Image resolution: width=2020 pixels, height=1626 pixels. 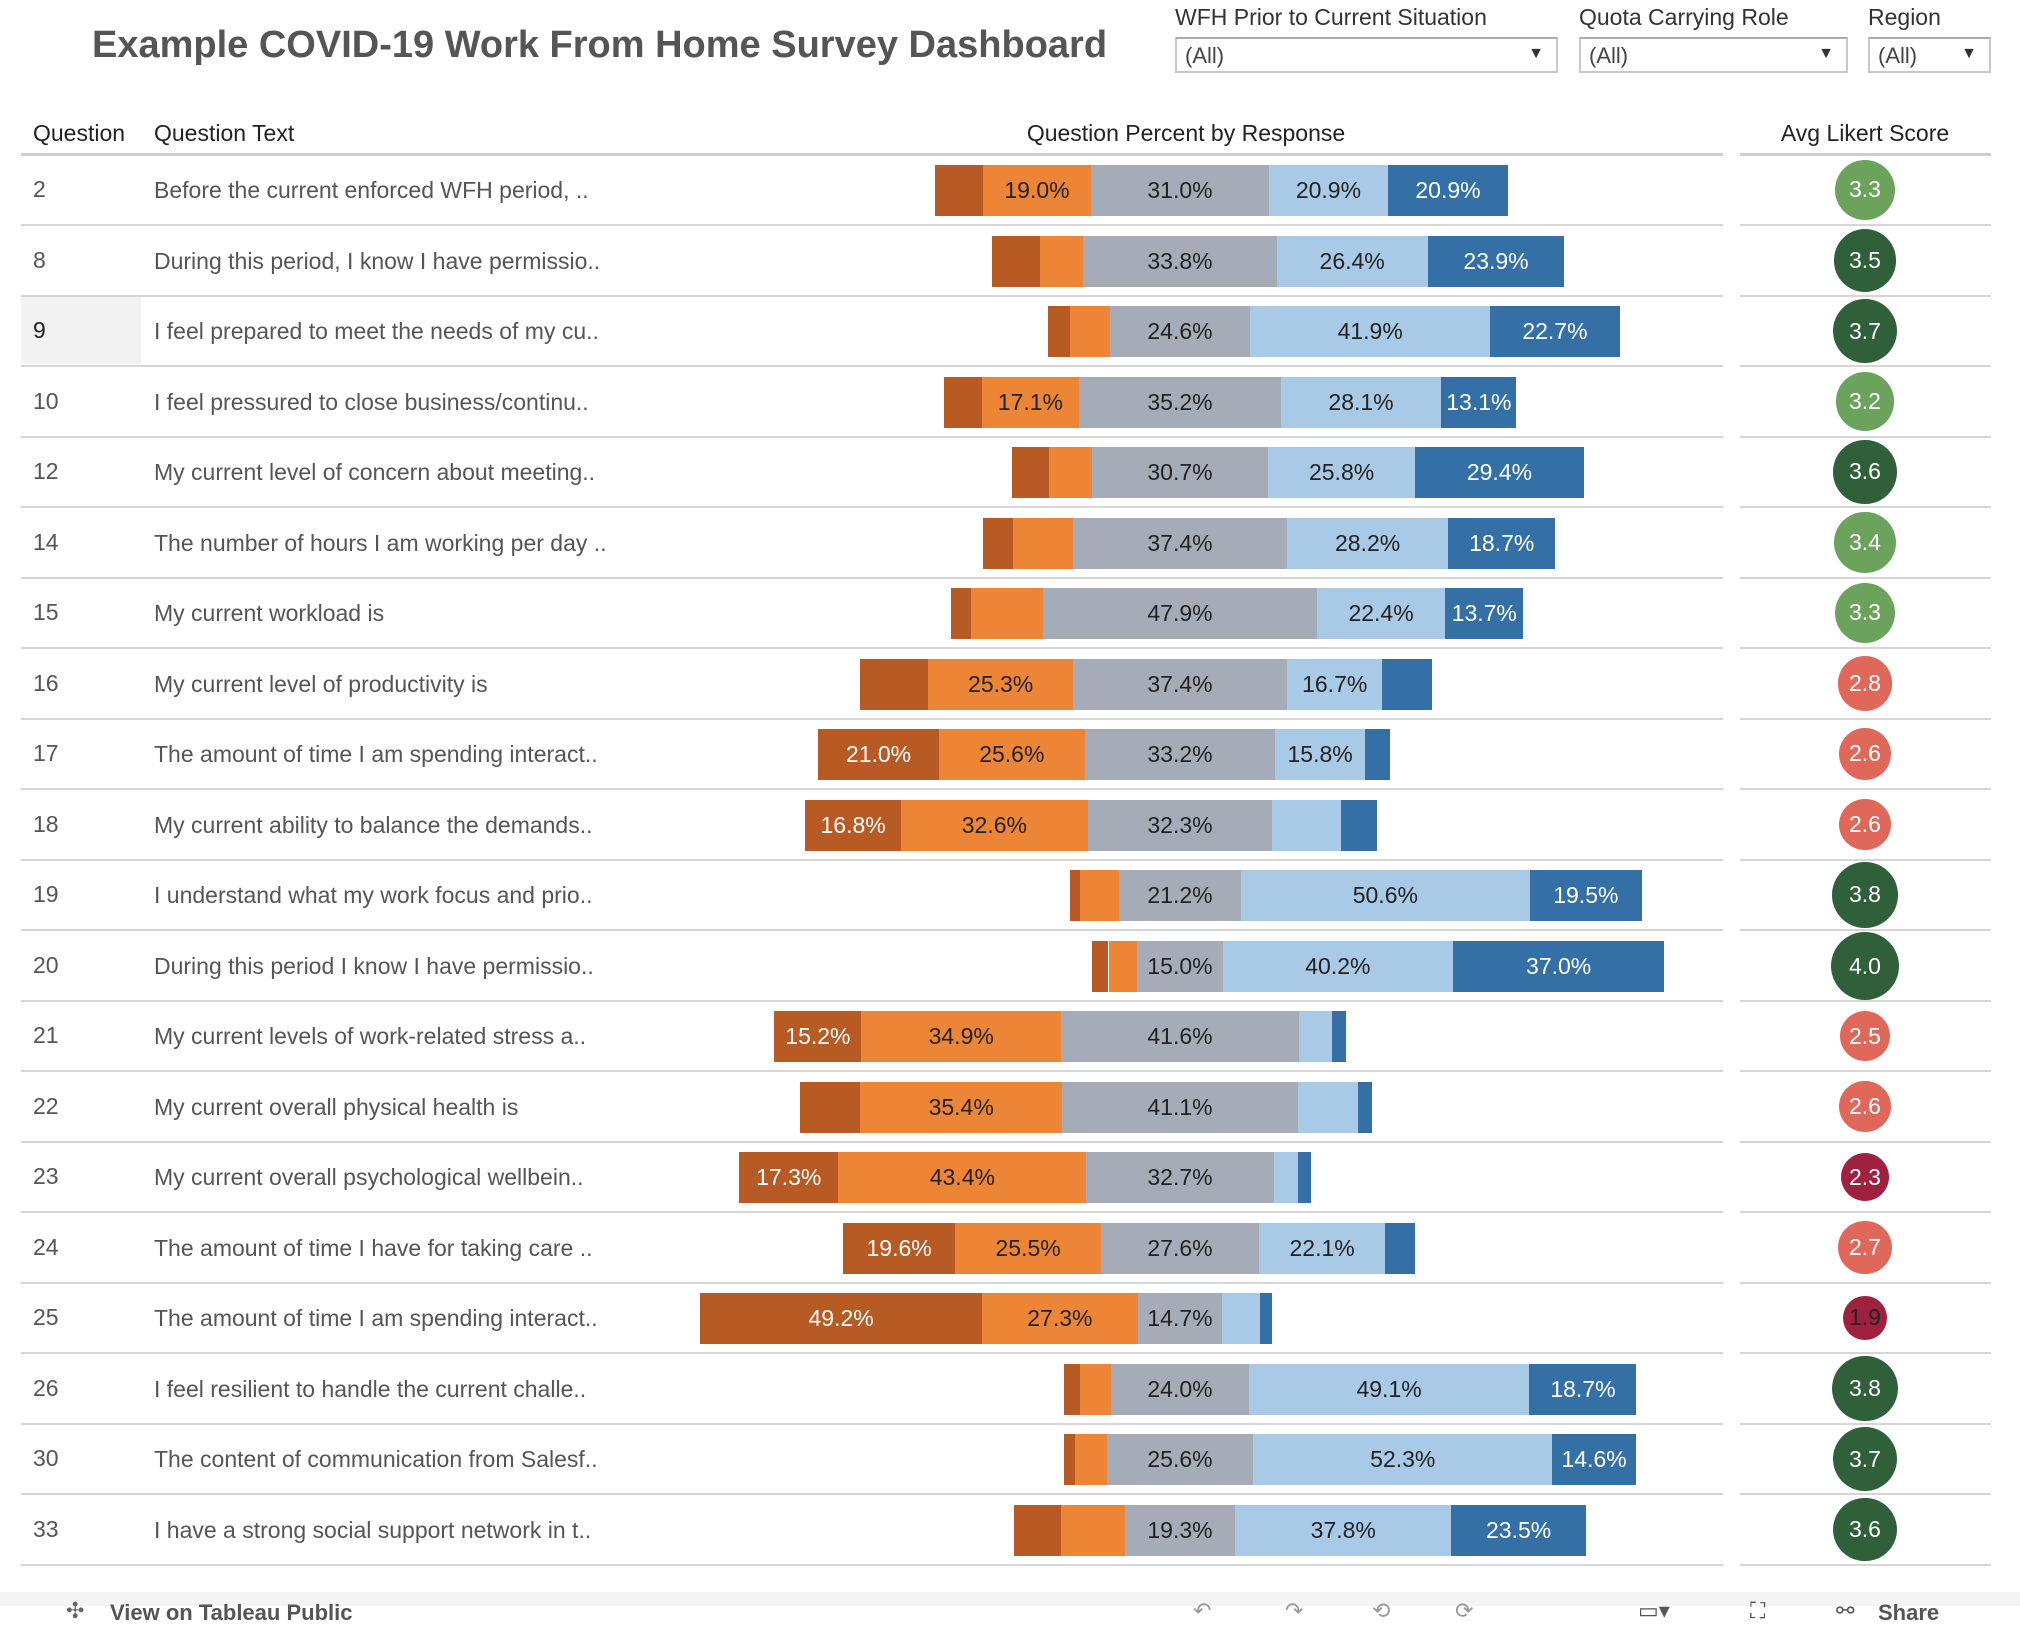 What do you see at coordinates (1030, 402) in the screenshot?
I see `bar-segment-disagree: 17.1%` at bounding box center [1030, 402].